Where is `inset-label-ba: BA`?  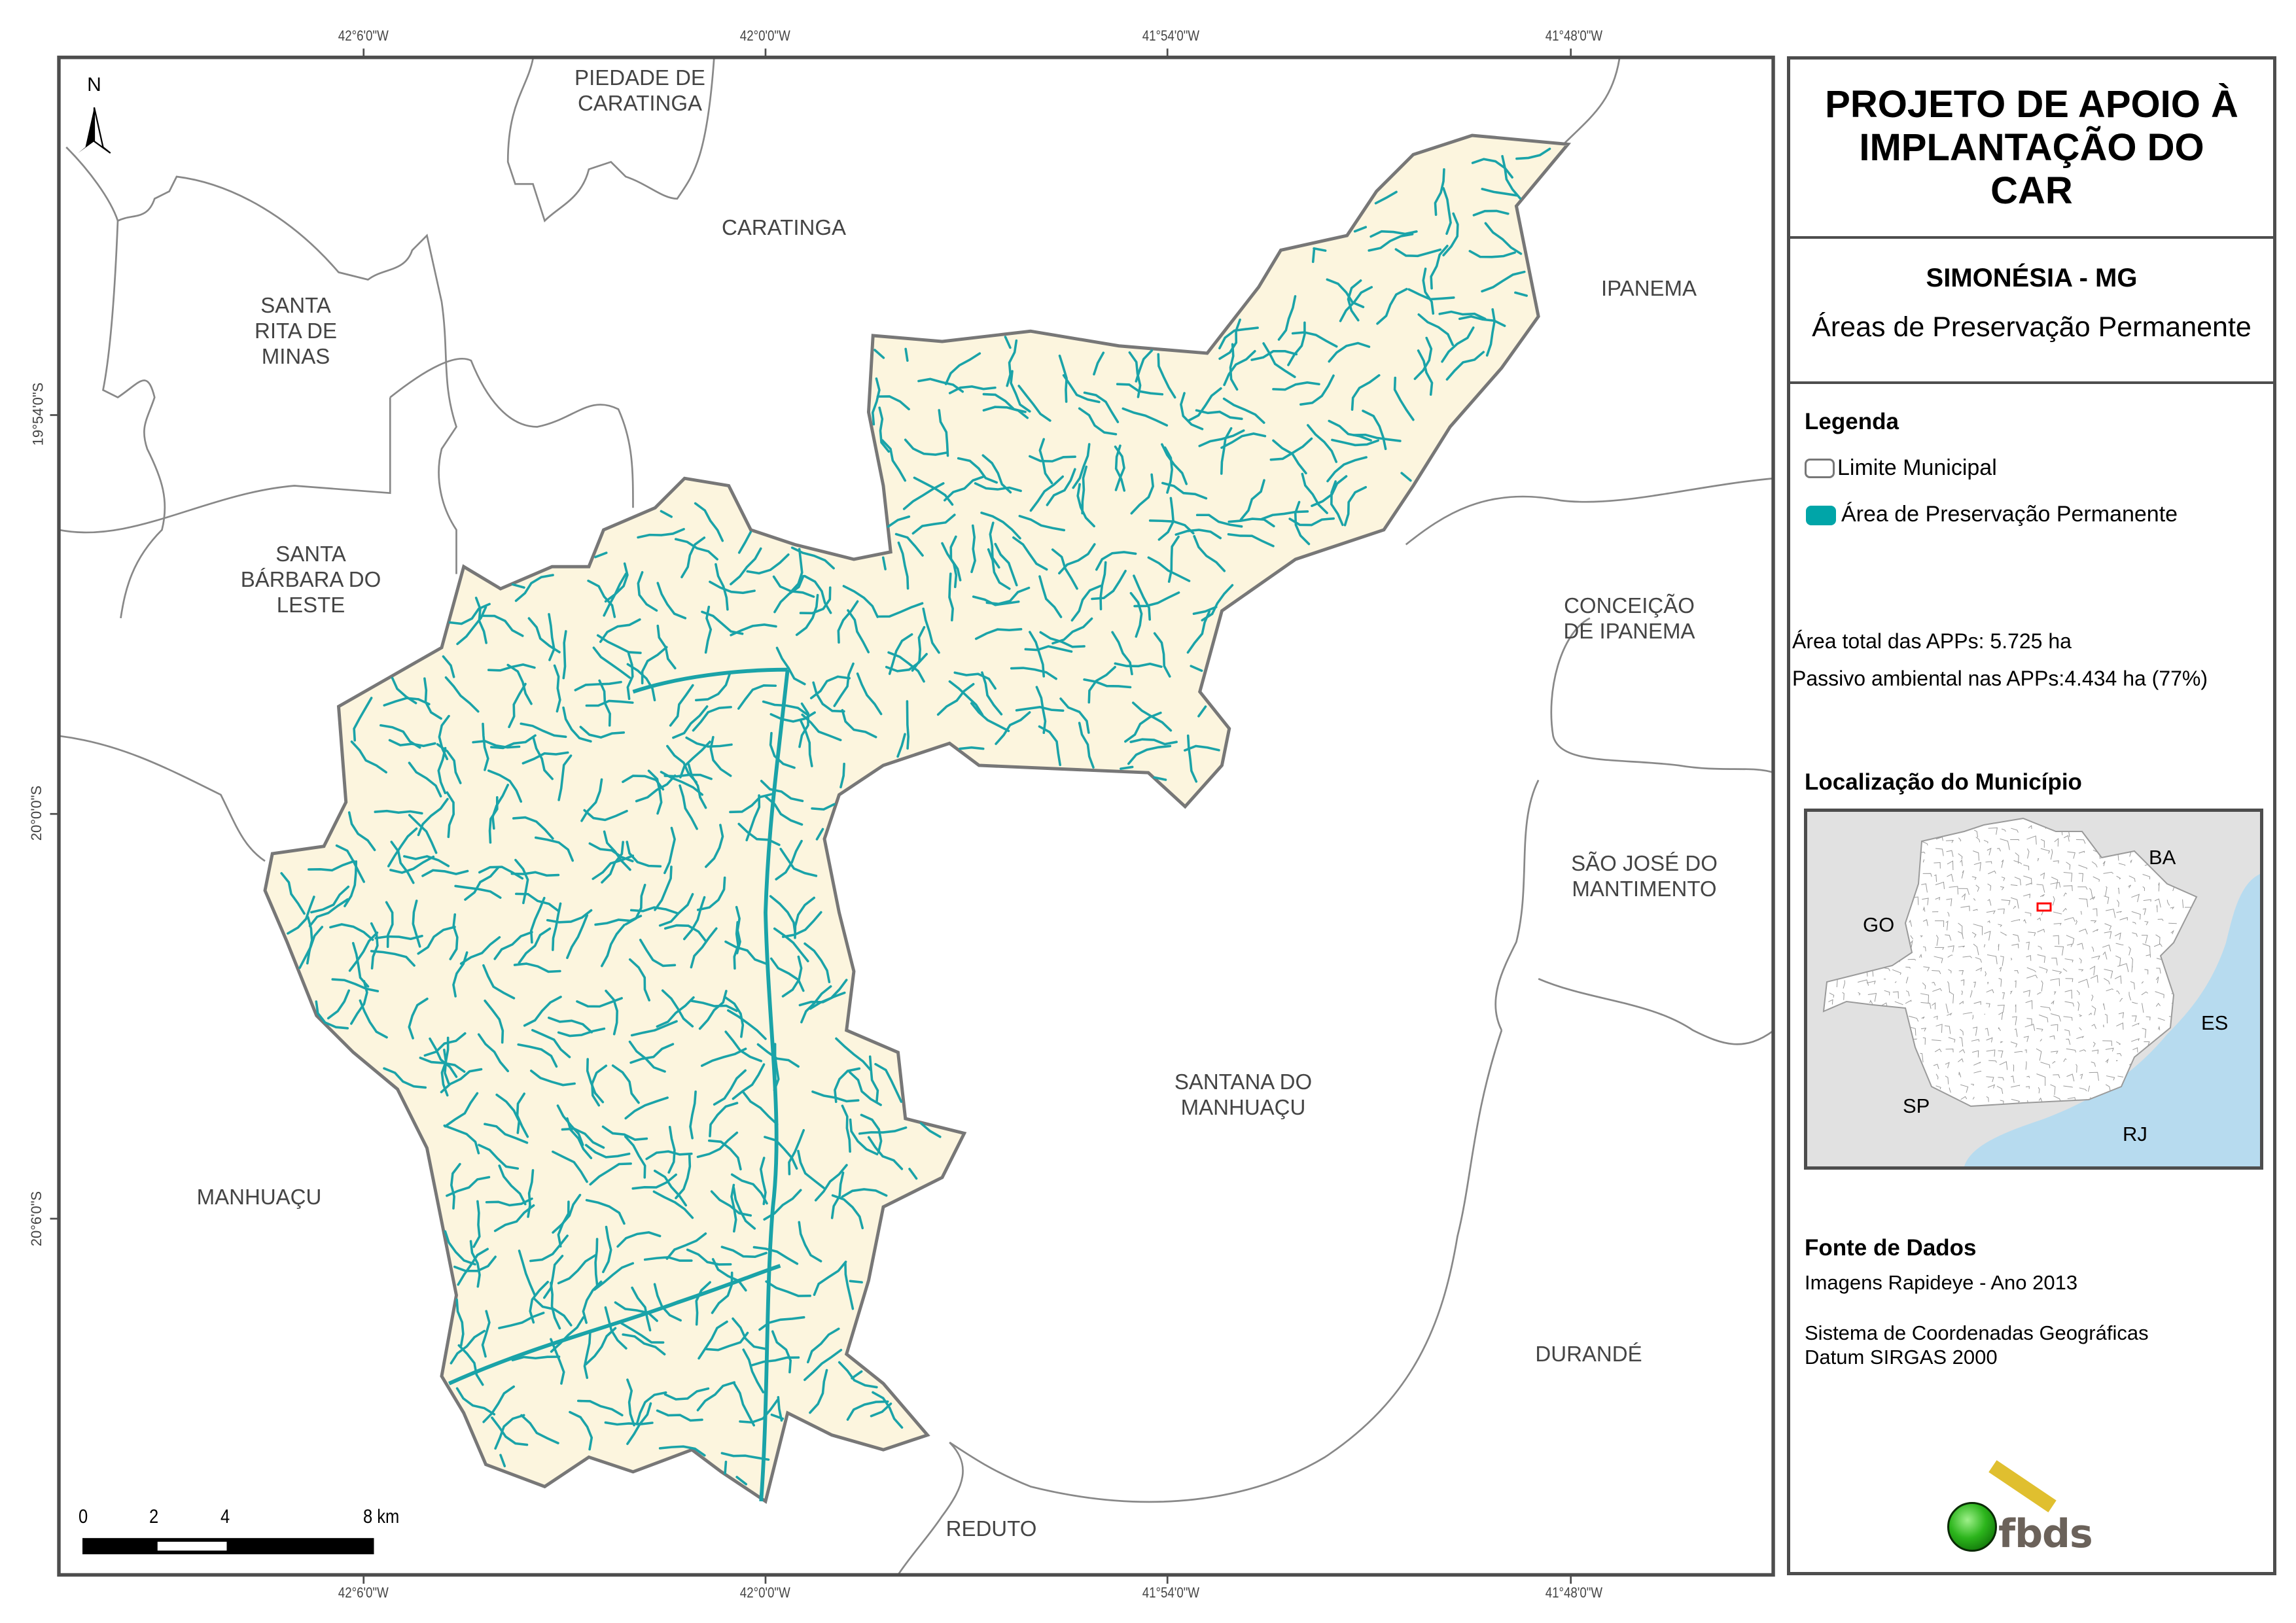
inset-label-ba: BA is located at coordinates (2162, 858).